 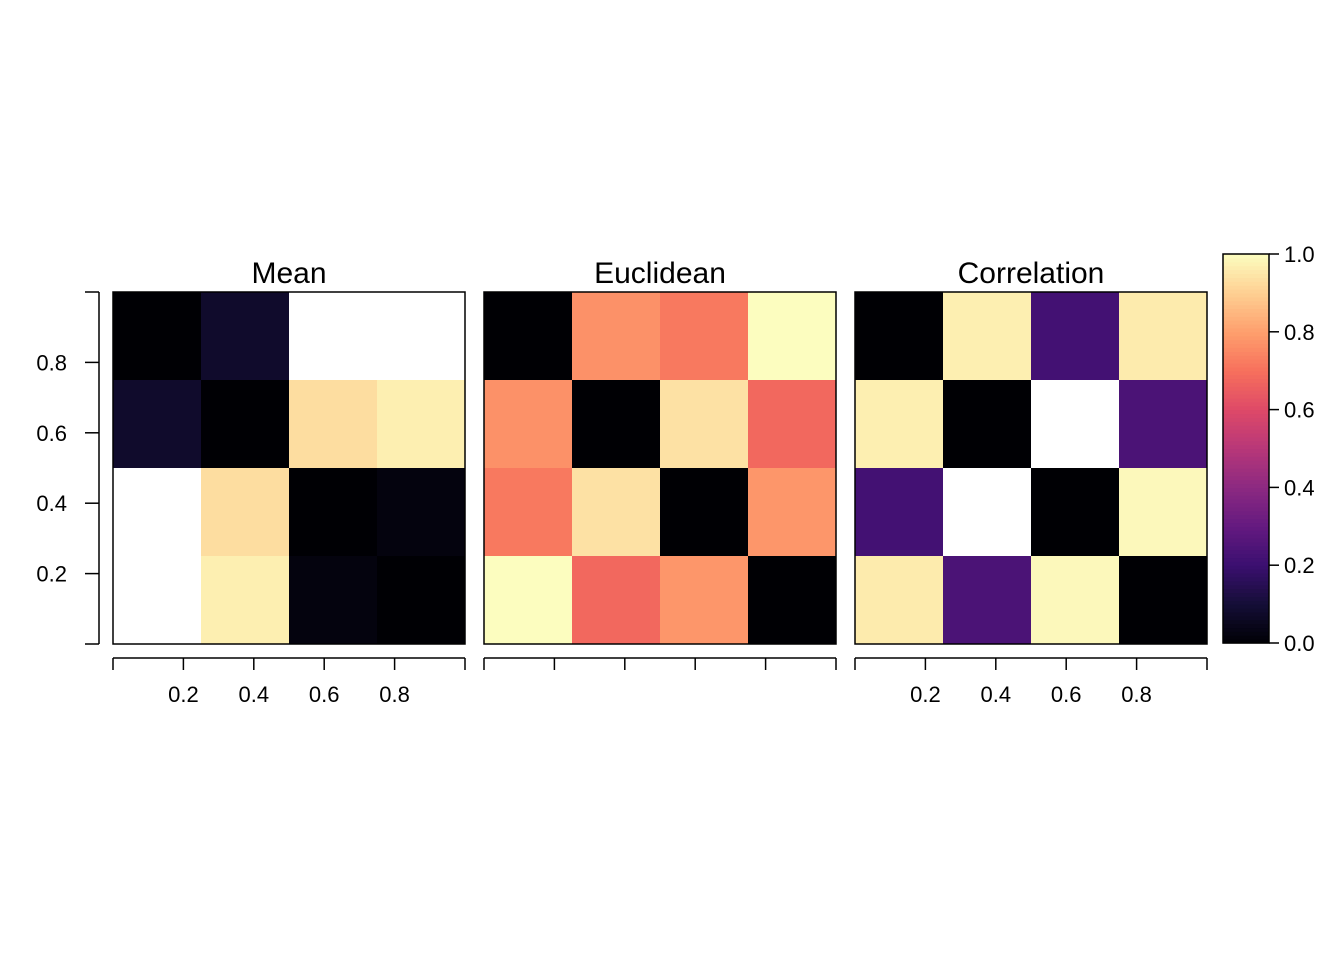 What do you see at coordinates (660, 273) in the screenshot?
I see `panel-title: Euclidean` at bounding box center [660, 273].